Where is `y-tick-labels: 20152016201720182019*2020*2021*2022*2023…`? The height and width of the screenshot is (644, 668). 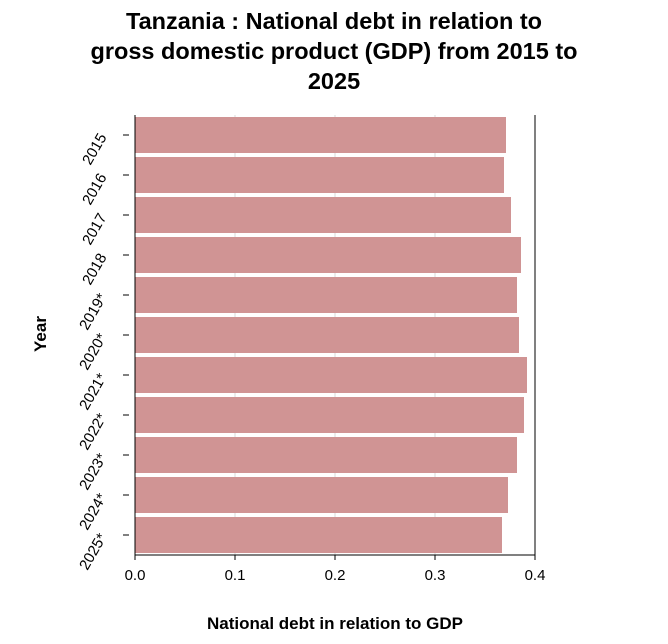
y-tick-labels: 20152016201720182019*2020*2021*2022*2023… is located at coordinates (102, 352).